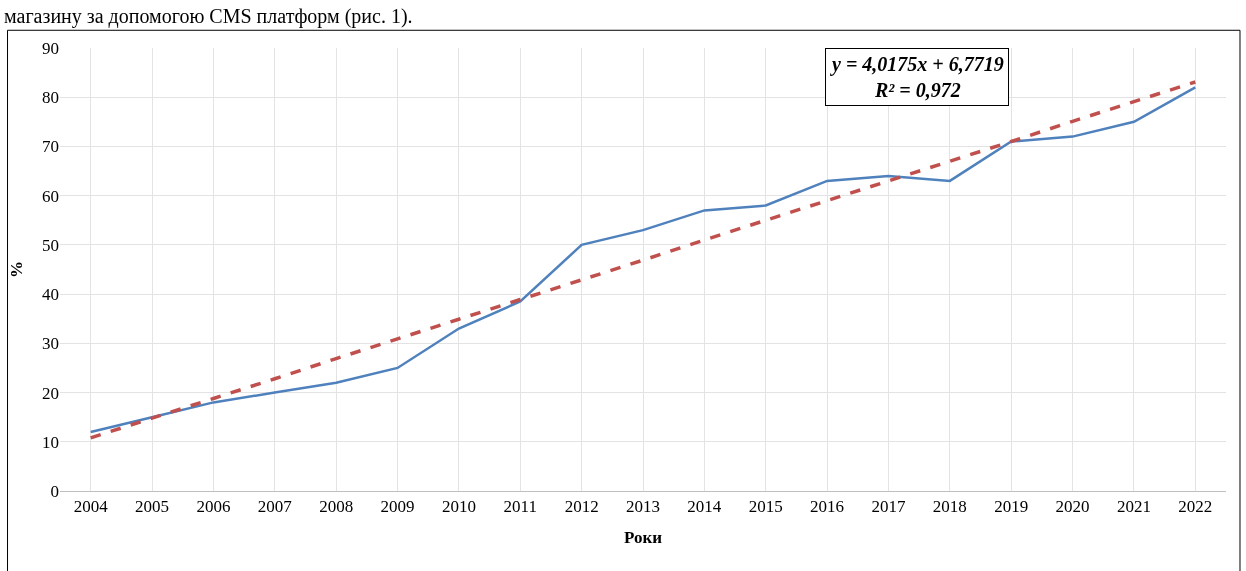 The height and width of the screenshot is (571, 1246). What do you see at coordinates (50, 344) in the screenshot?
I see `y-tick-label: 30` at bounding box center [50, 344].